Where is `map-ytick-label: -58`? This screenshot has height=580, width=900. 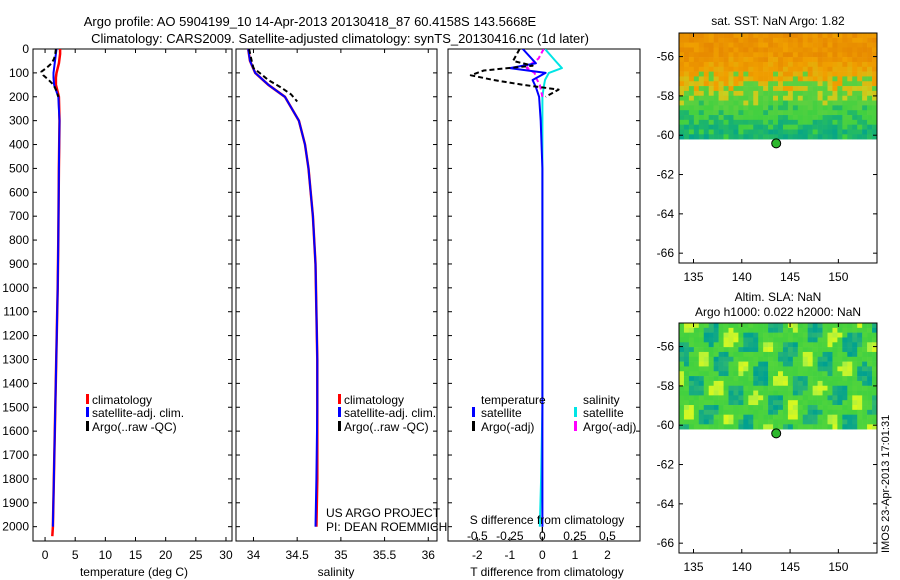
map-ytick-label: -58 is located at coordinates (666, 96).